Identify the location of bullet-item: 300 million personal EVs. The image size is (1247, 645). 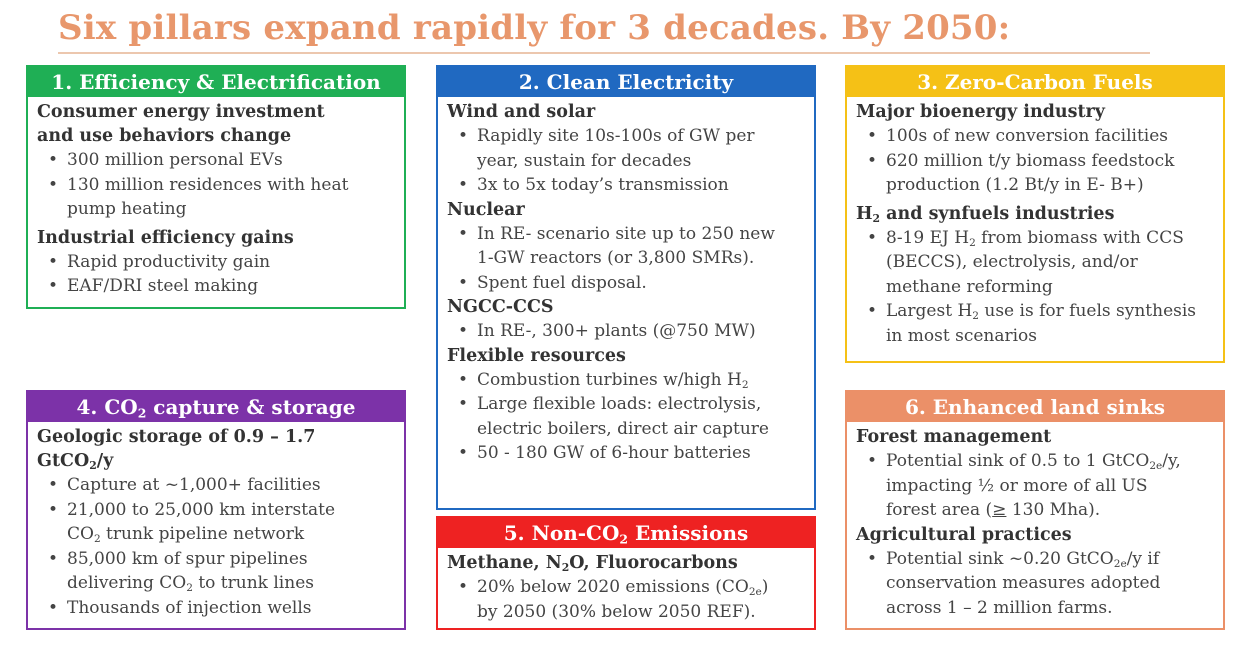
(217, 160).